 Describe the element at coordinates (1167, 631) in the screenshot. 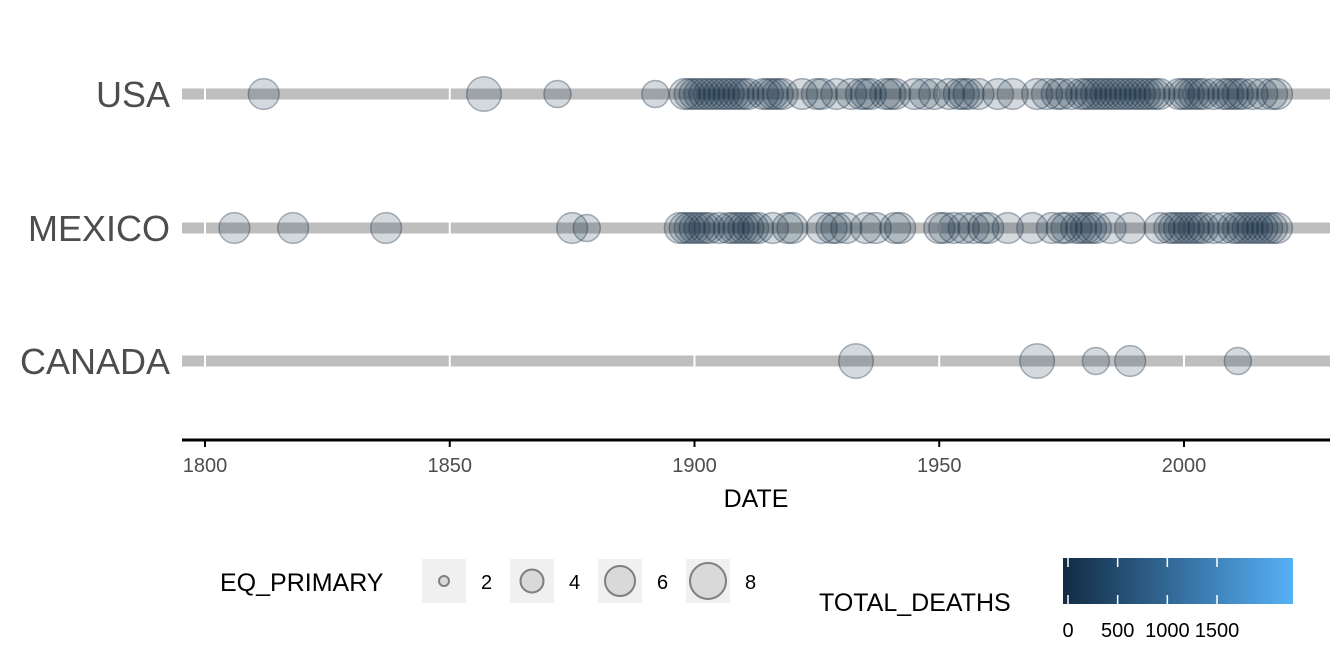

I see `color-legend-label-1000: 1000` at that location.